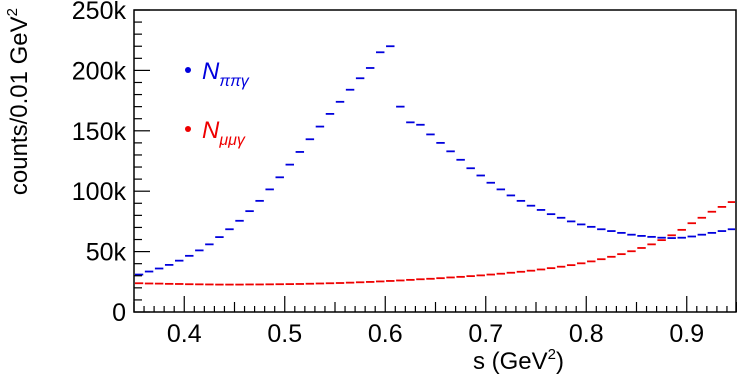 The width and height of the screenshot is (737, 381). I want to click on x-tick-label: 0.7, so click(485, 334).